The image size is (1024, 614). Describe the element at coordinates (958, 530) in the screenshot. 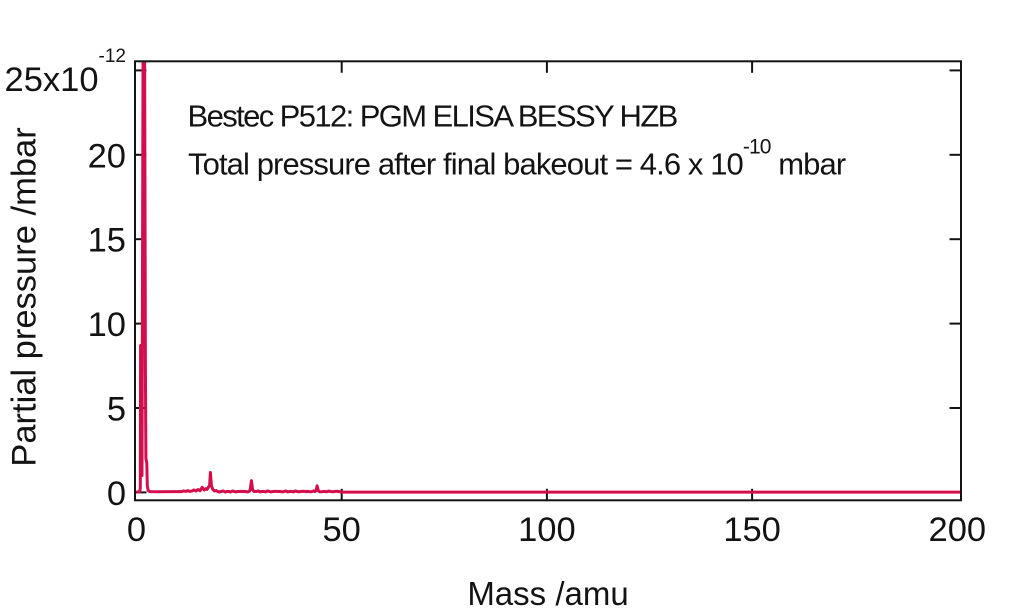

I see `svg-text: 200` at that location.